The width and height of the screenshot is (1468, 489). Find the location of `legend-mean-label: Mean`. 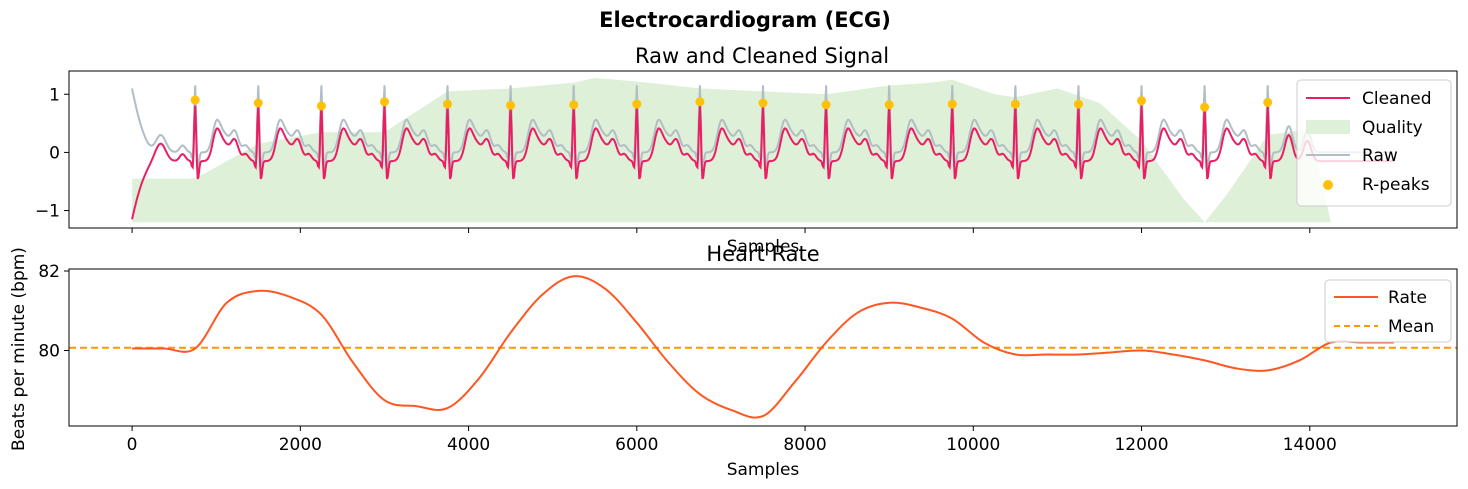

legend-mean-label: Mean is located at coordinates (1411, 327).